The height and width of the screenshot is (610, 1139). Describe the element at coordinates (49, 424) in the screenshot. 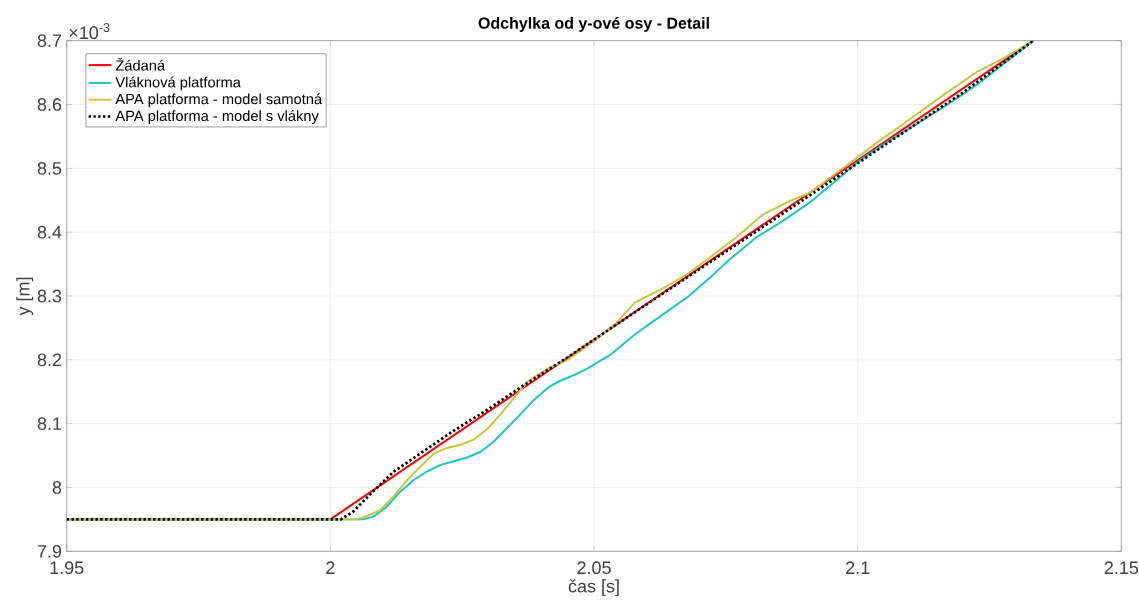

I see `y-tick-label: 8.1` at that location.